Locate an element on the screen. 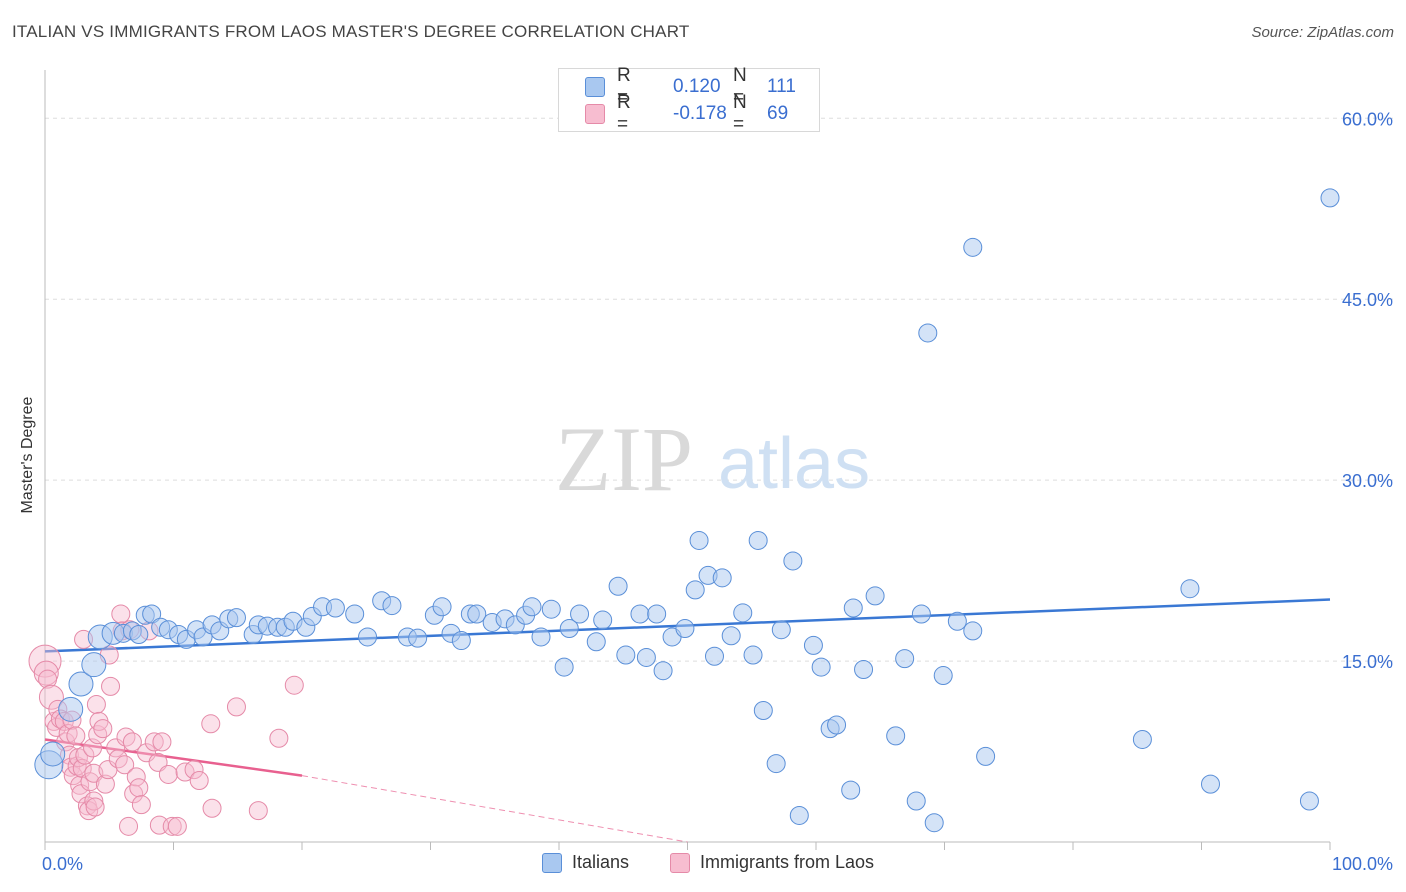  legend-n-value: 69 is located at coordinates (778, 113).